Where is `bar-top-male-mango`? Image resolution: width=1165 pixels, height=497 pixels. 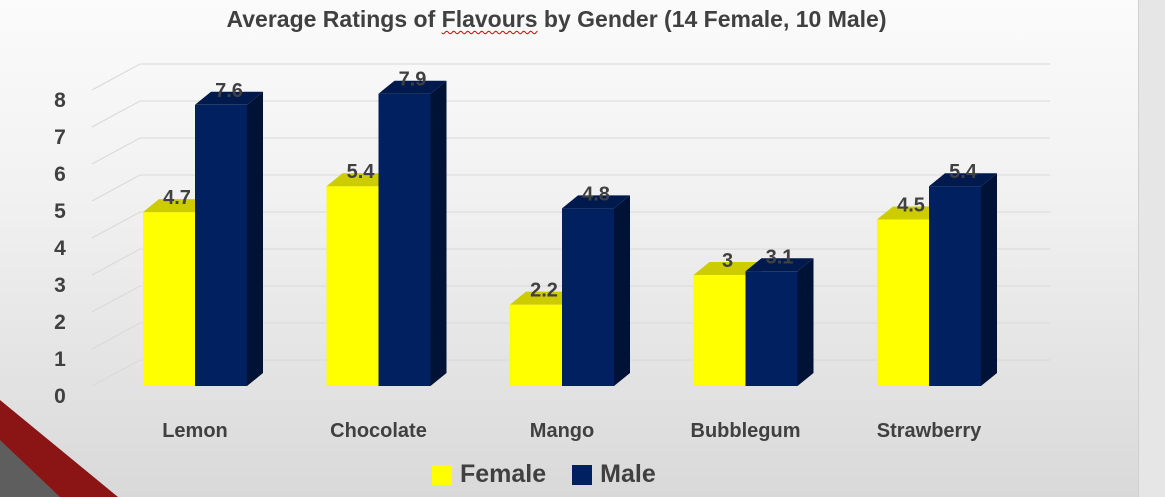
bar-top-male-mango is located at coordinates (596, 202).